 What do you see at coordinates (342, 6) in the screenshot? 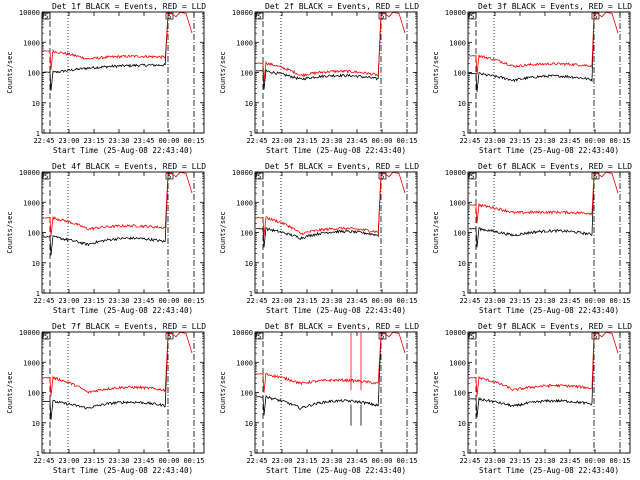
I see `panel-title: Det 2f BLACK = Events, RED = LLD` at bounding box center [342, 6].